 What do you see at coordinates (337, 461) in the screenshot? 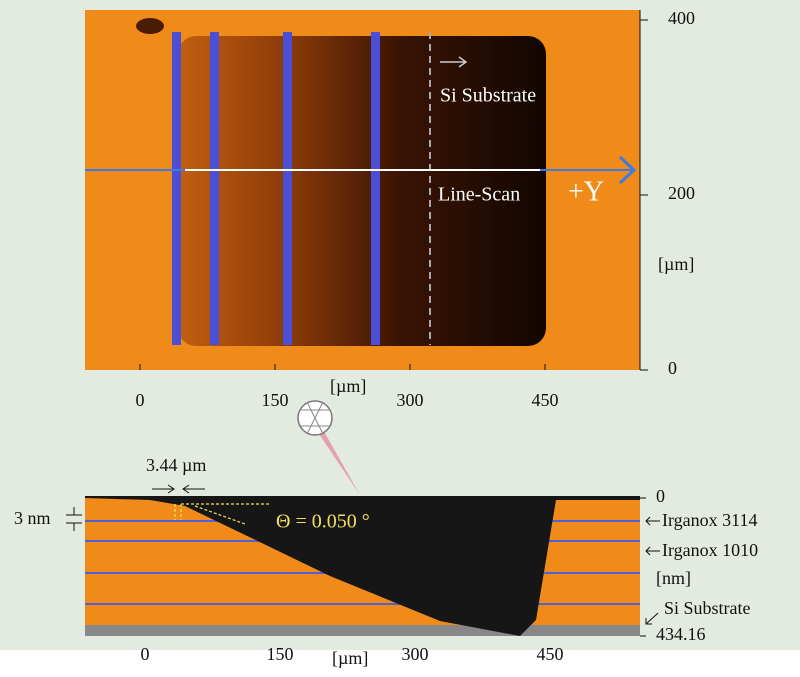
I see `beam` at bounding box center [337, 461].